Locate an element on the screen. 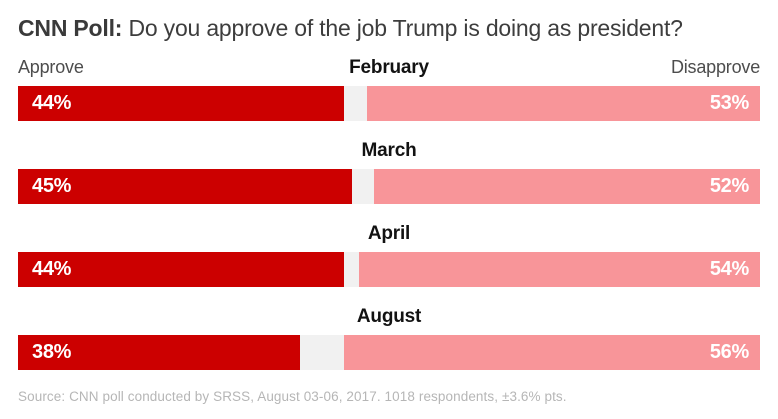  poll-row: August 38% 56% is located at coordinates (389, 338).